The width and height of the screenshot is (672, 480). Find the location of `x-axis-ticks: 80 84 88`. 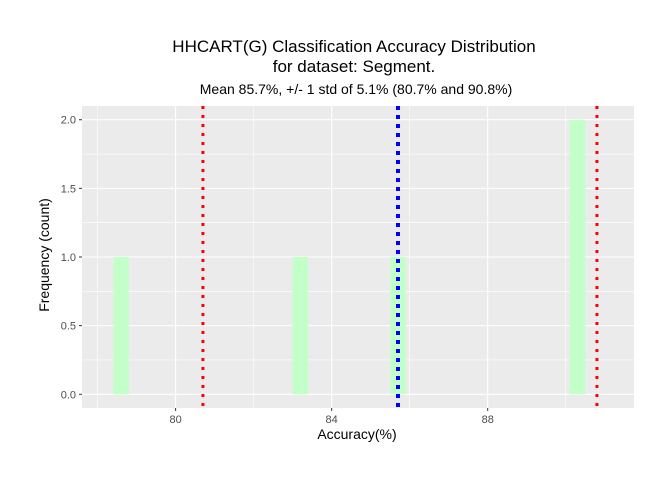

x-axis-ticks: 80 84 88 is located at coordinates (332, 417).